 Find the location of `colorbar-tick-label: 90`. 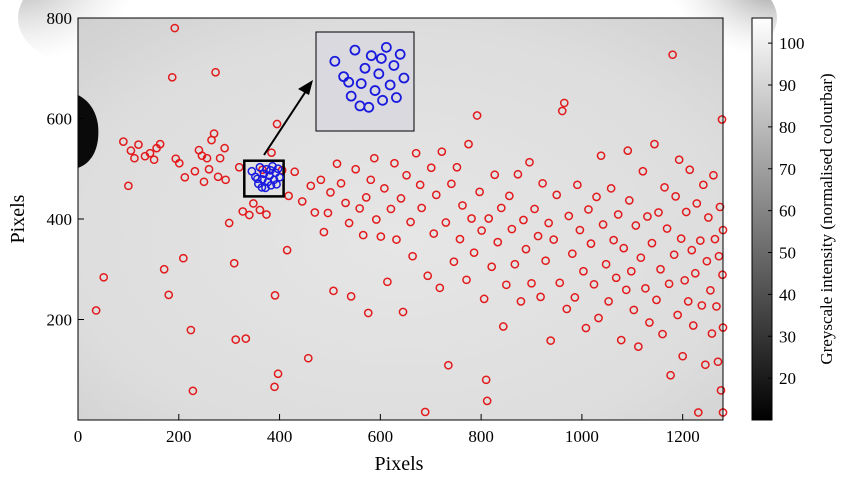

colorbar-tick-label: 90 is located at coordinates (787, 85).